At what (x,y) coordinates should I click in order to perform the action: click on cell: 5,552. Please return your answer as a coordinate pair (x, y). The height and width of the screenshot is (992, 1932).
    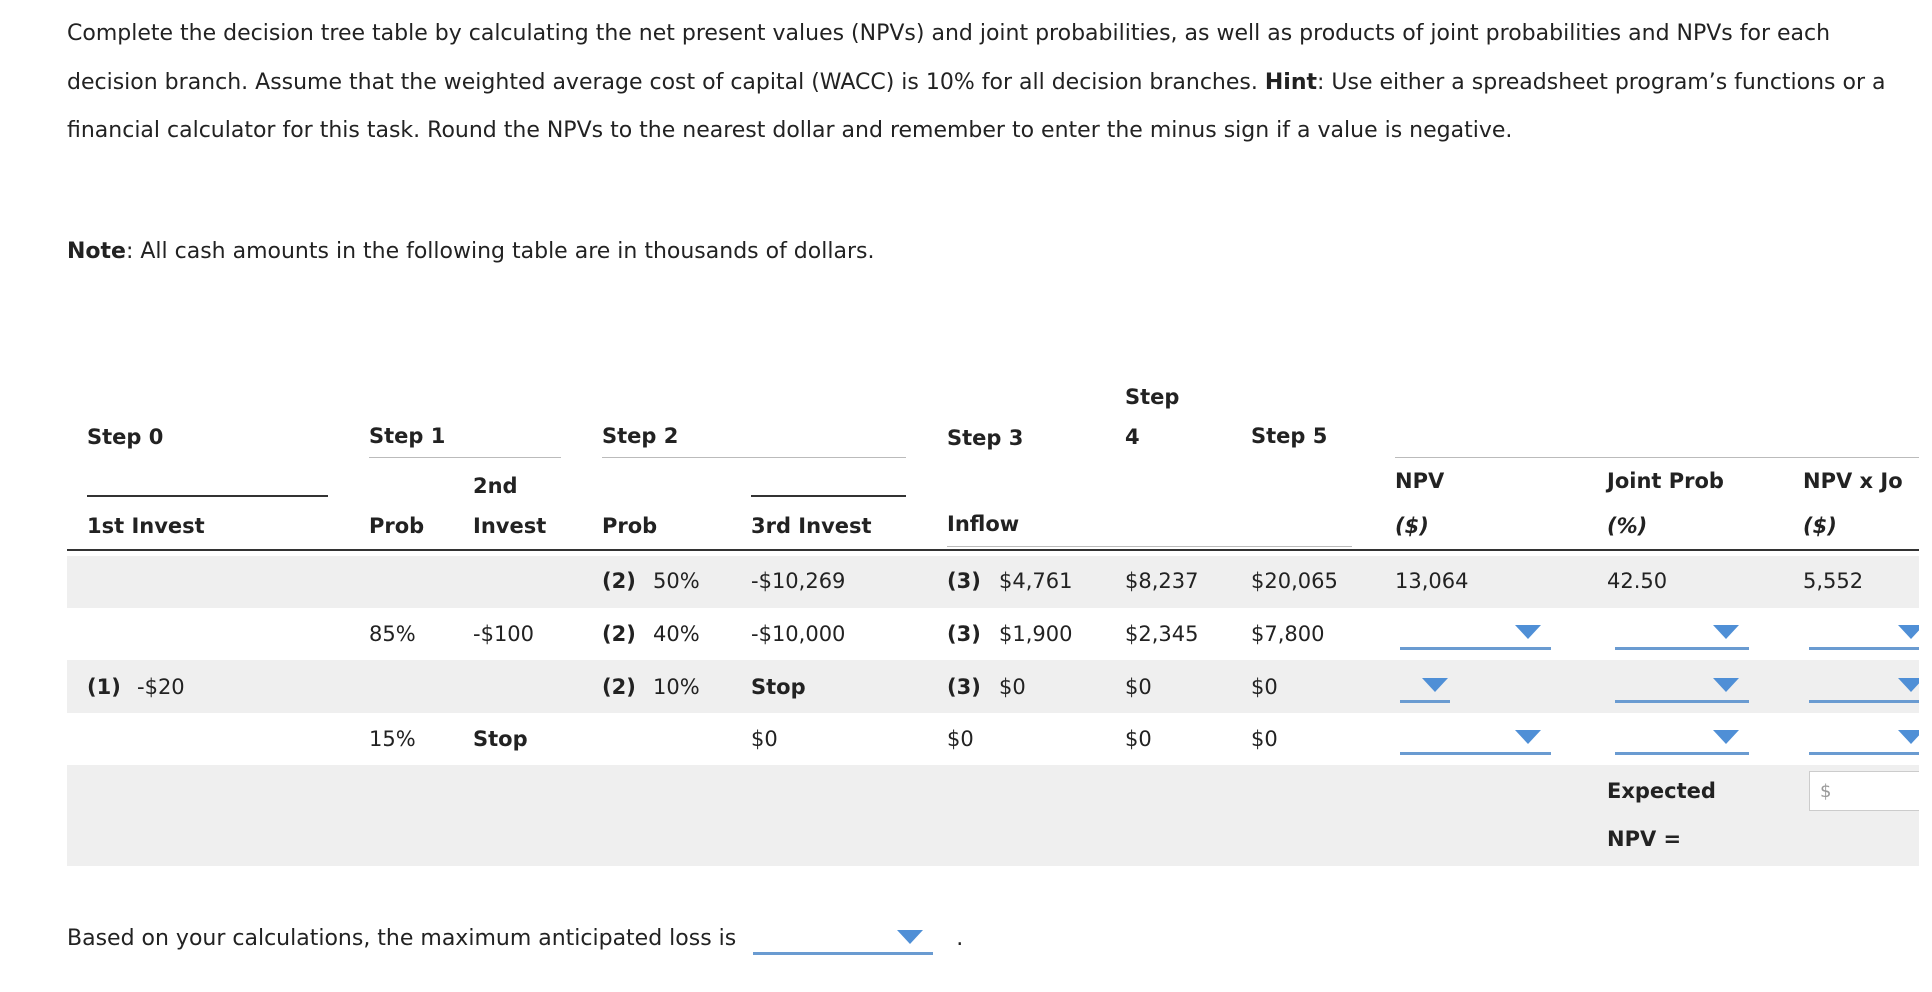
    Looking at the image, I should click on (1833, 581).